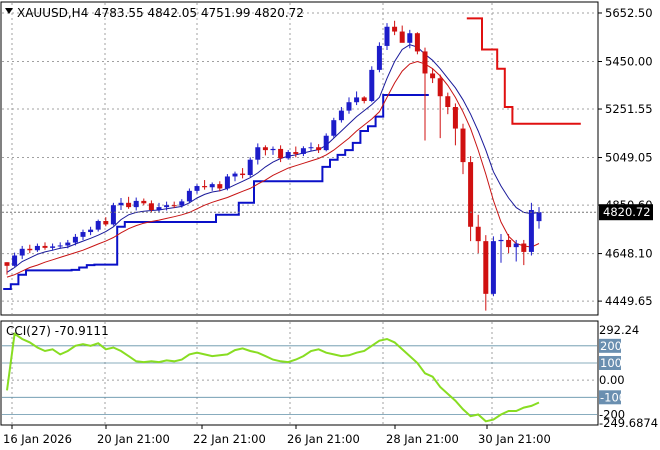 This screenshot has width=660, height=450. I want to click on cci-tick-label: 0.00, so click(612, 380).